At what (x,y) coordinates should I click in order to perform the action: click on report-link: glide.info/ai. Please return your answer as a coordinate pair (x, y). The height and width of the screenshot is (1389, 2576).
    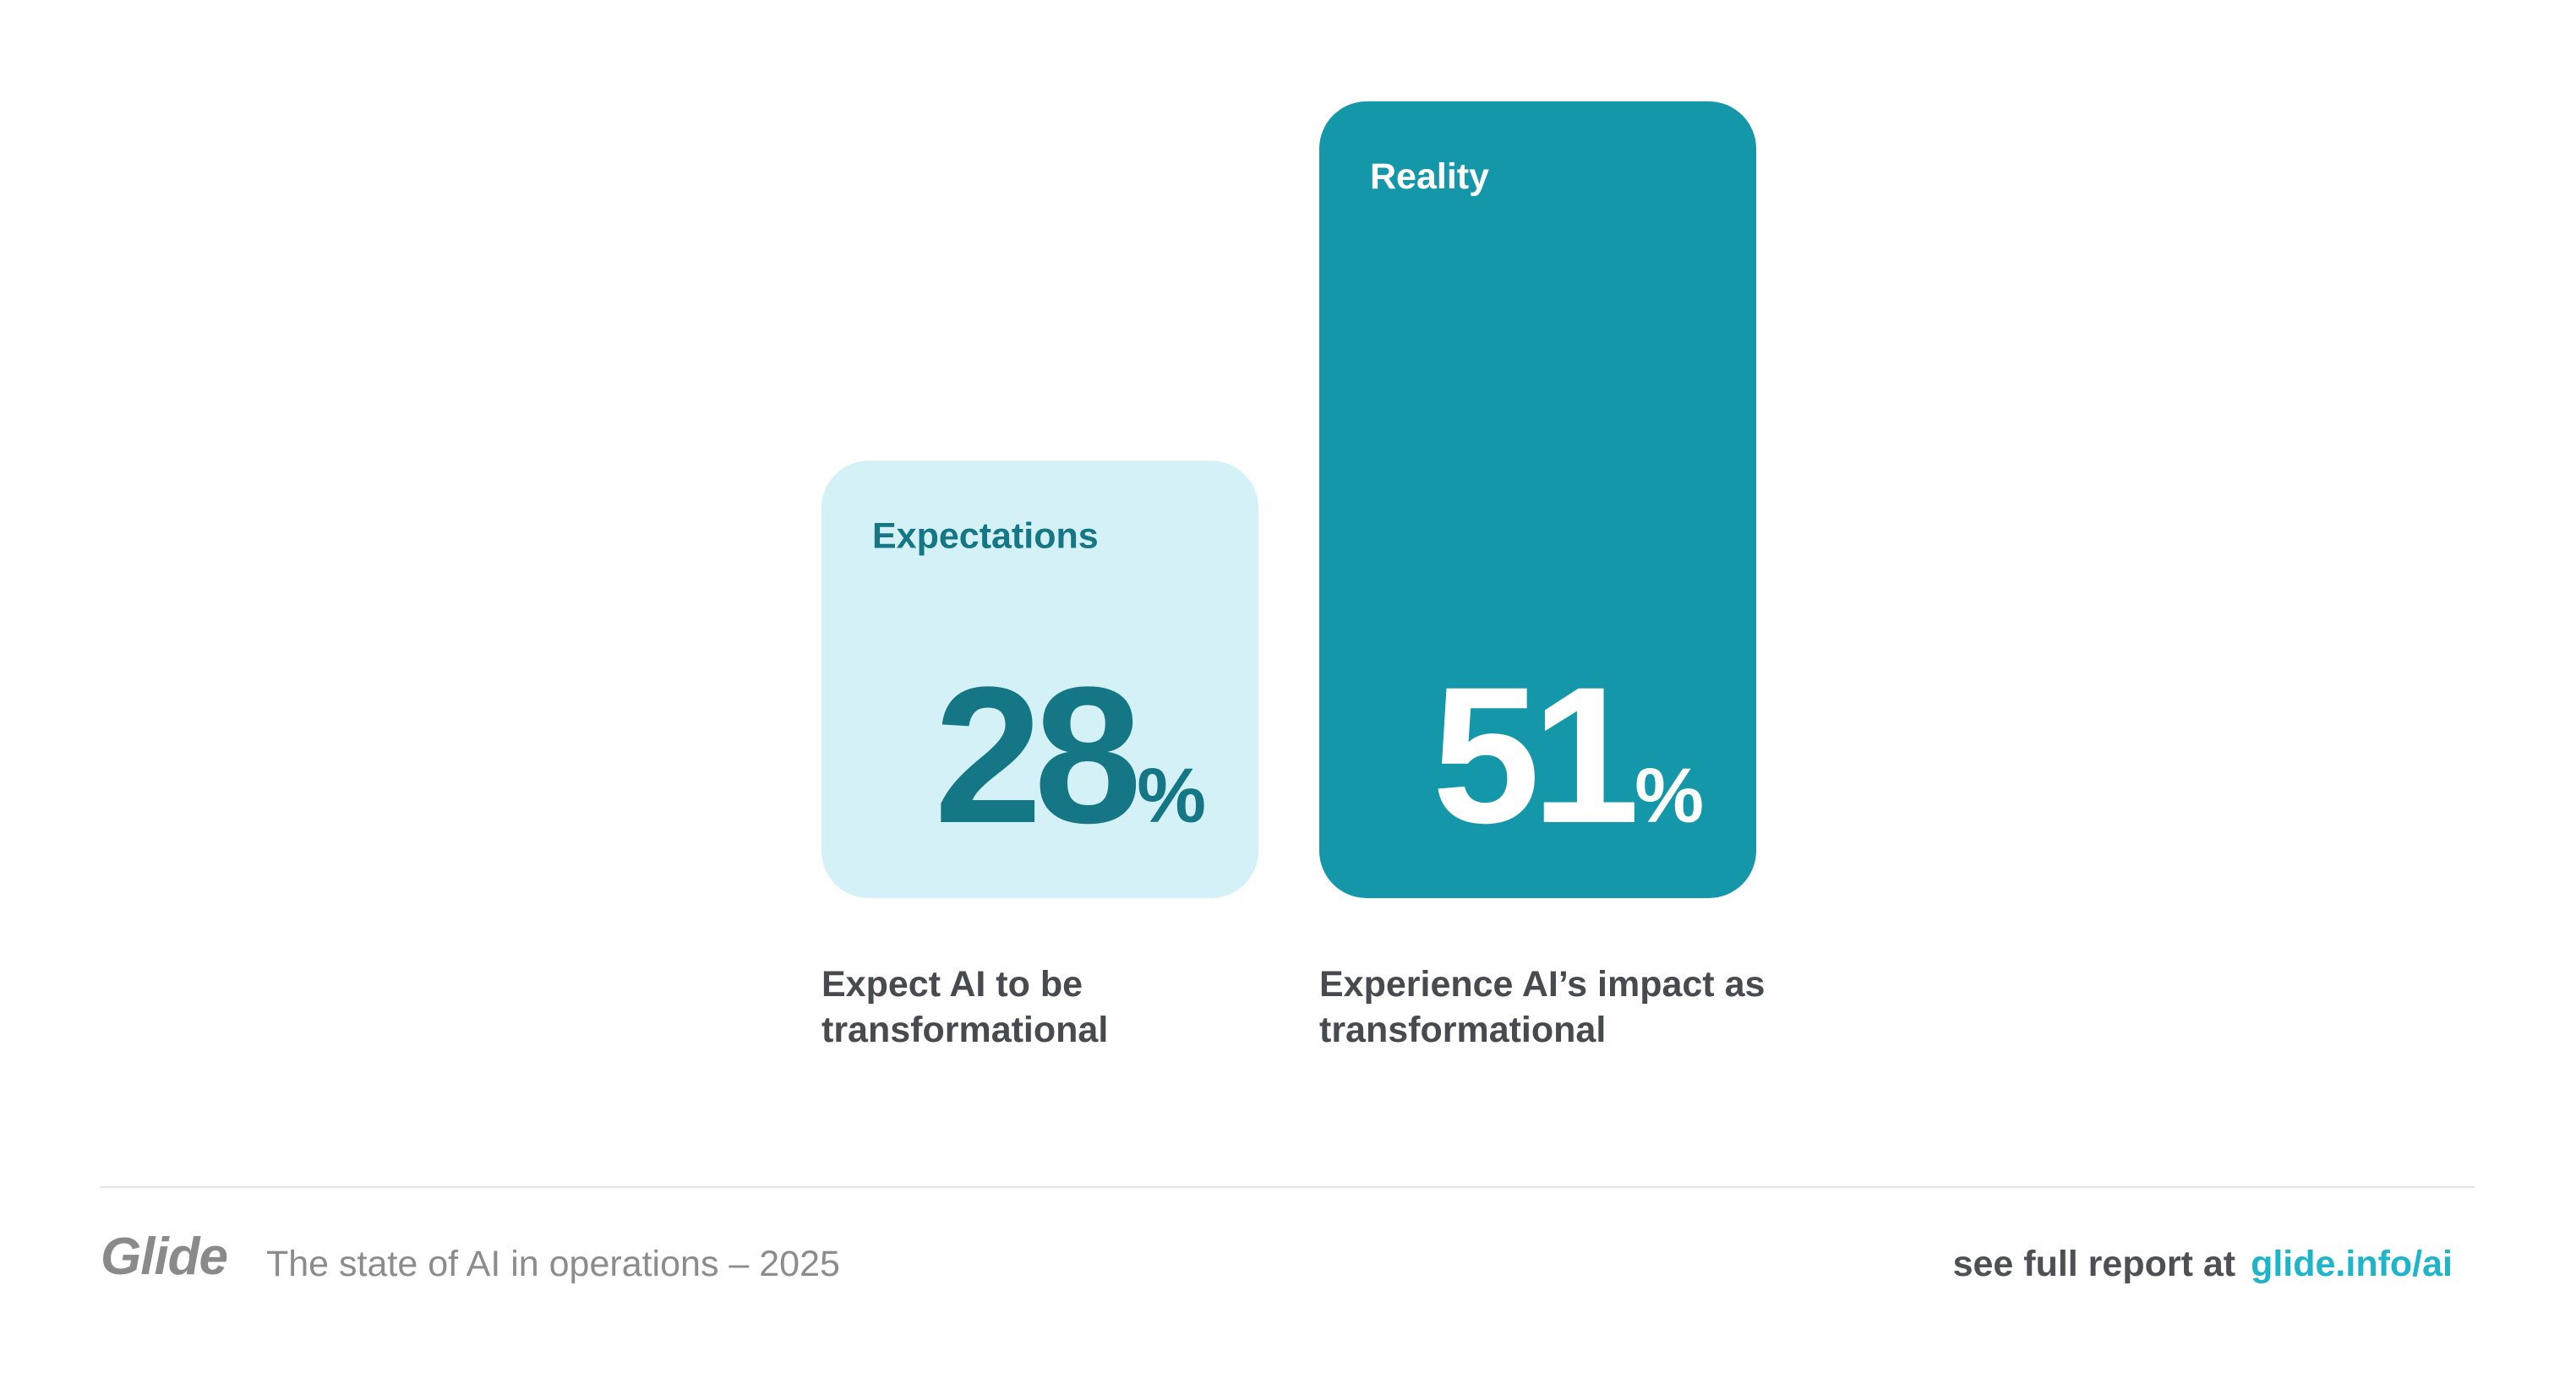
    Looking at the image, I should click on (2352, 1264).